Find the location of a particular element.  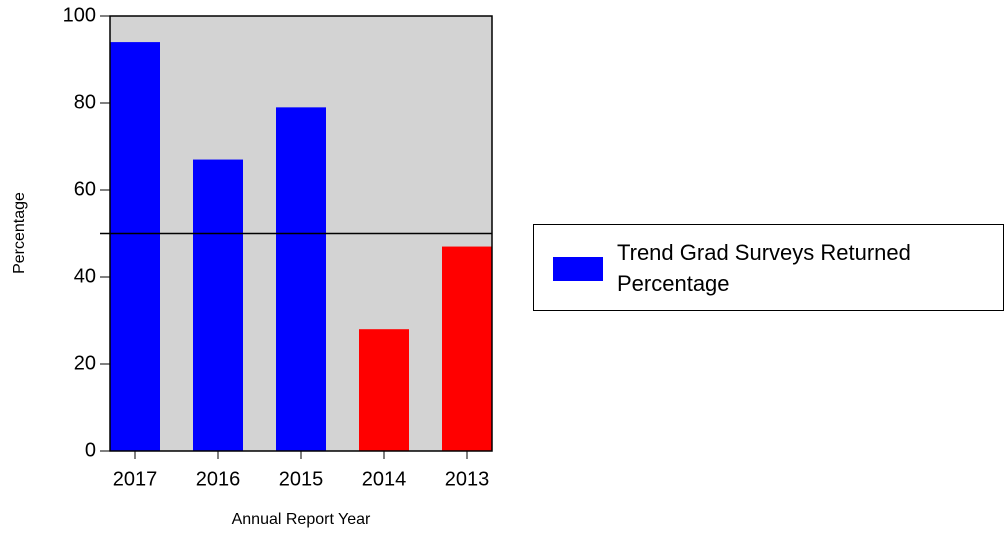

y-tick-label: 80 is located at coordinates (85, 102).